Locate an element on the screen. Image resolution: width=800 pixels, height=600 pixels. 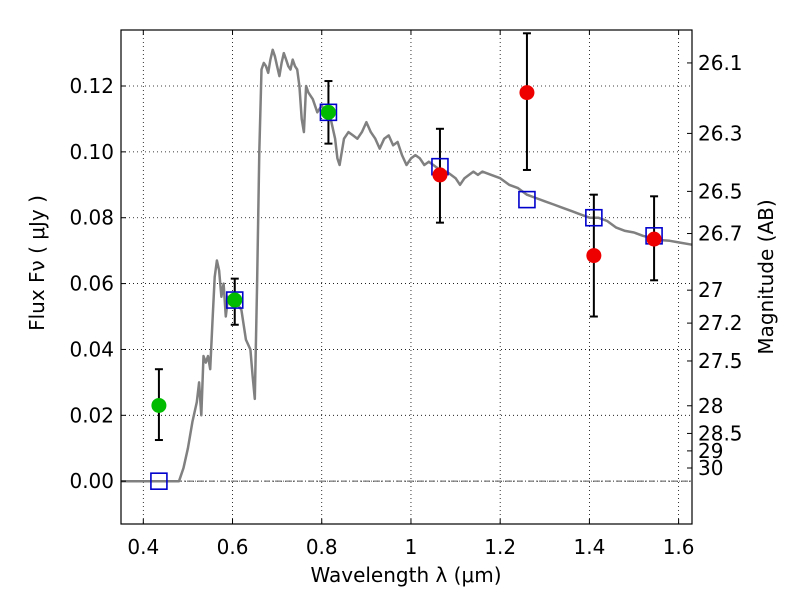
magnitude-tick-label: 28.5 is located at coordinates (720, 433).